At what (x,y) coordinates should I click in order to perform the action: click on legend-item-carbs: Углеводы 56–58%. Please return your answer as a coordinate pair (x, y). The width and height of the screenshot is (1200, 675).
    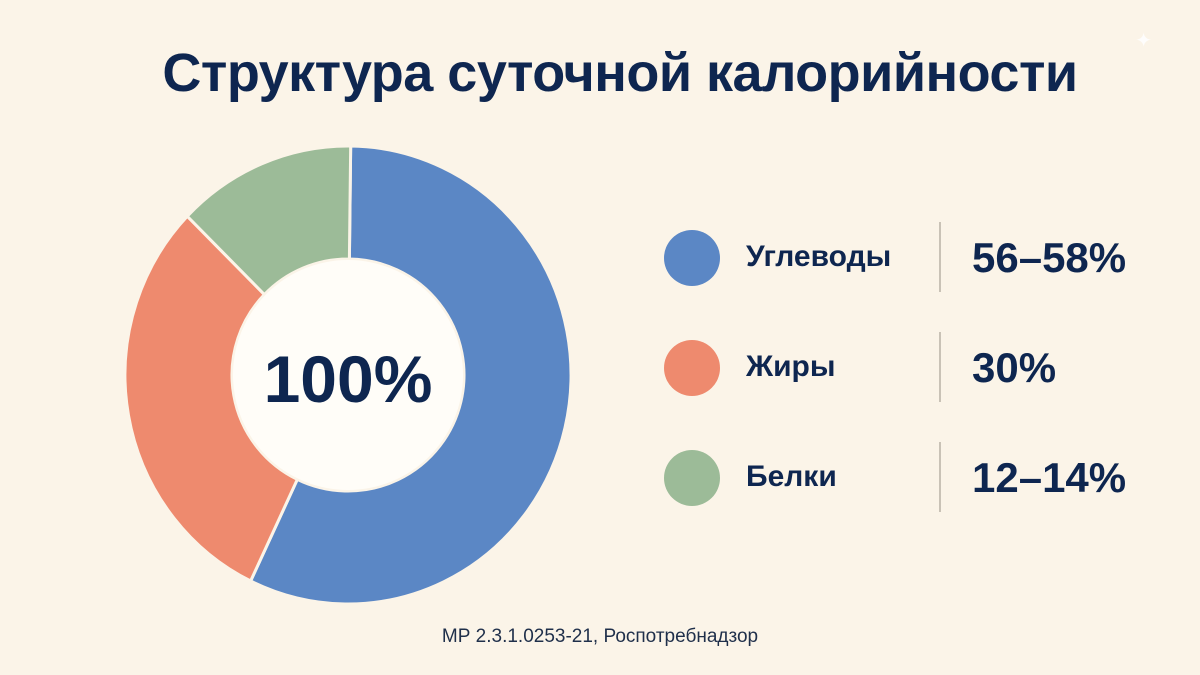
    Looking at the image, I should click on (924, 258).